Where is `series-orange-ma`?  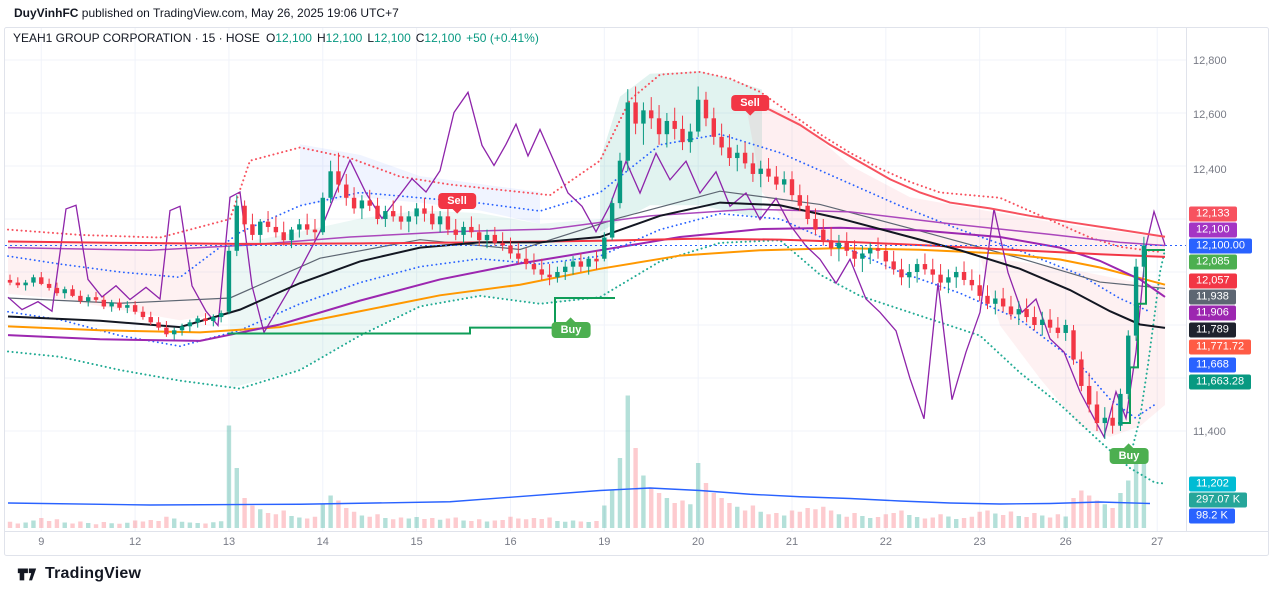 series-orange-ma is located at coordinates (586, 290).